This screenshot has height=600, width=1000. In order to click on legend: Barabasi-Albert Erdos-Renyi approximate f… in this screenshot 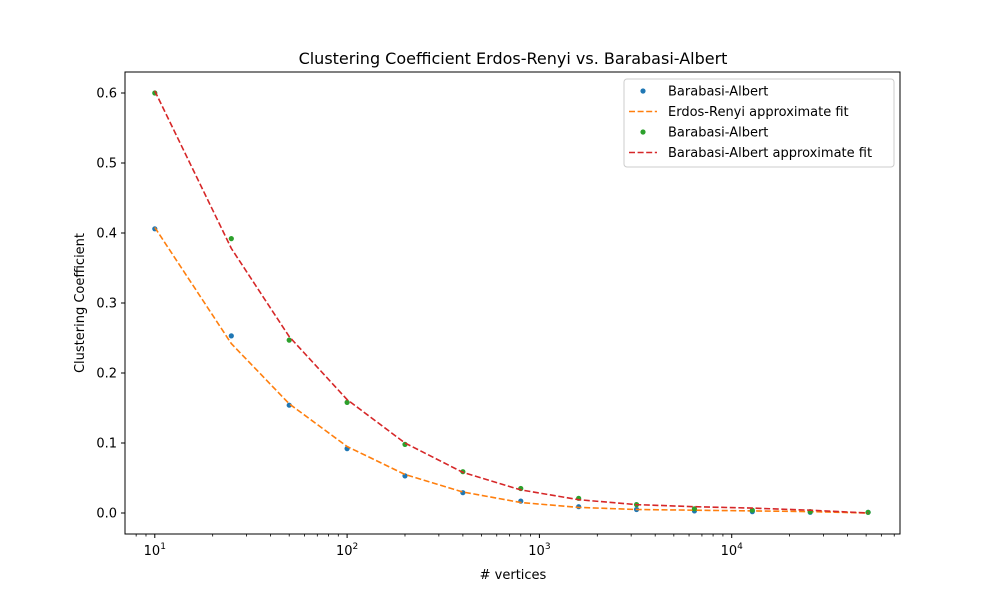, I will do `click(759, 123)`.